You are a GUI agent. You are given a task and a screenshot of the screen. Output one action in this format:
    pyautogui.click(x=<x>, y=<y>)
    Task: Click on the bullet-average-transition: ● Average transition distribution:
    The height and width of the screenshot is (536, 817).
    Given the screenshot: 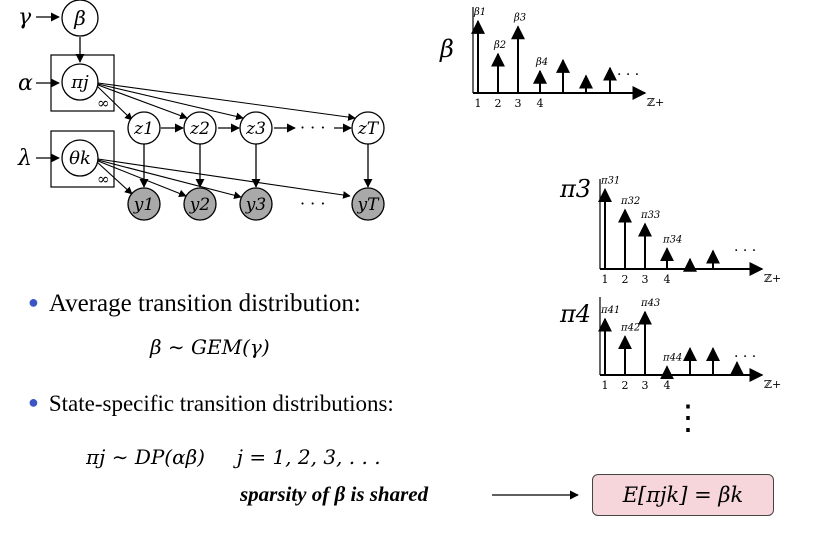 What is the action you would take?
    pyautogui.click(x=194, y=304)
    